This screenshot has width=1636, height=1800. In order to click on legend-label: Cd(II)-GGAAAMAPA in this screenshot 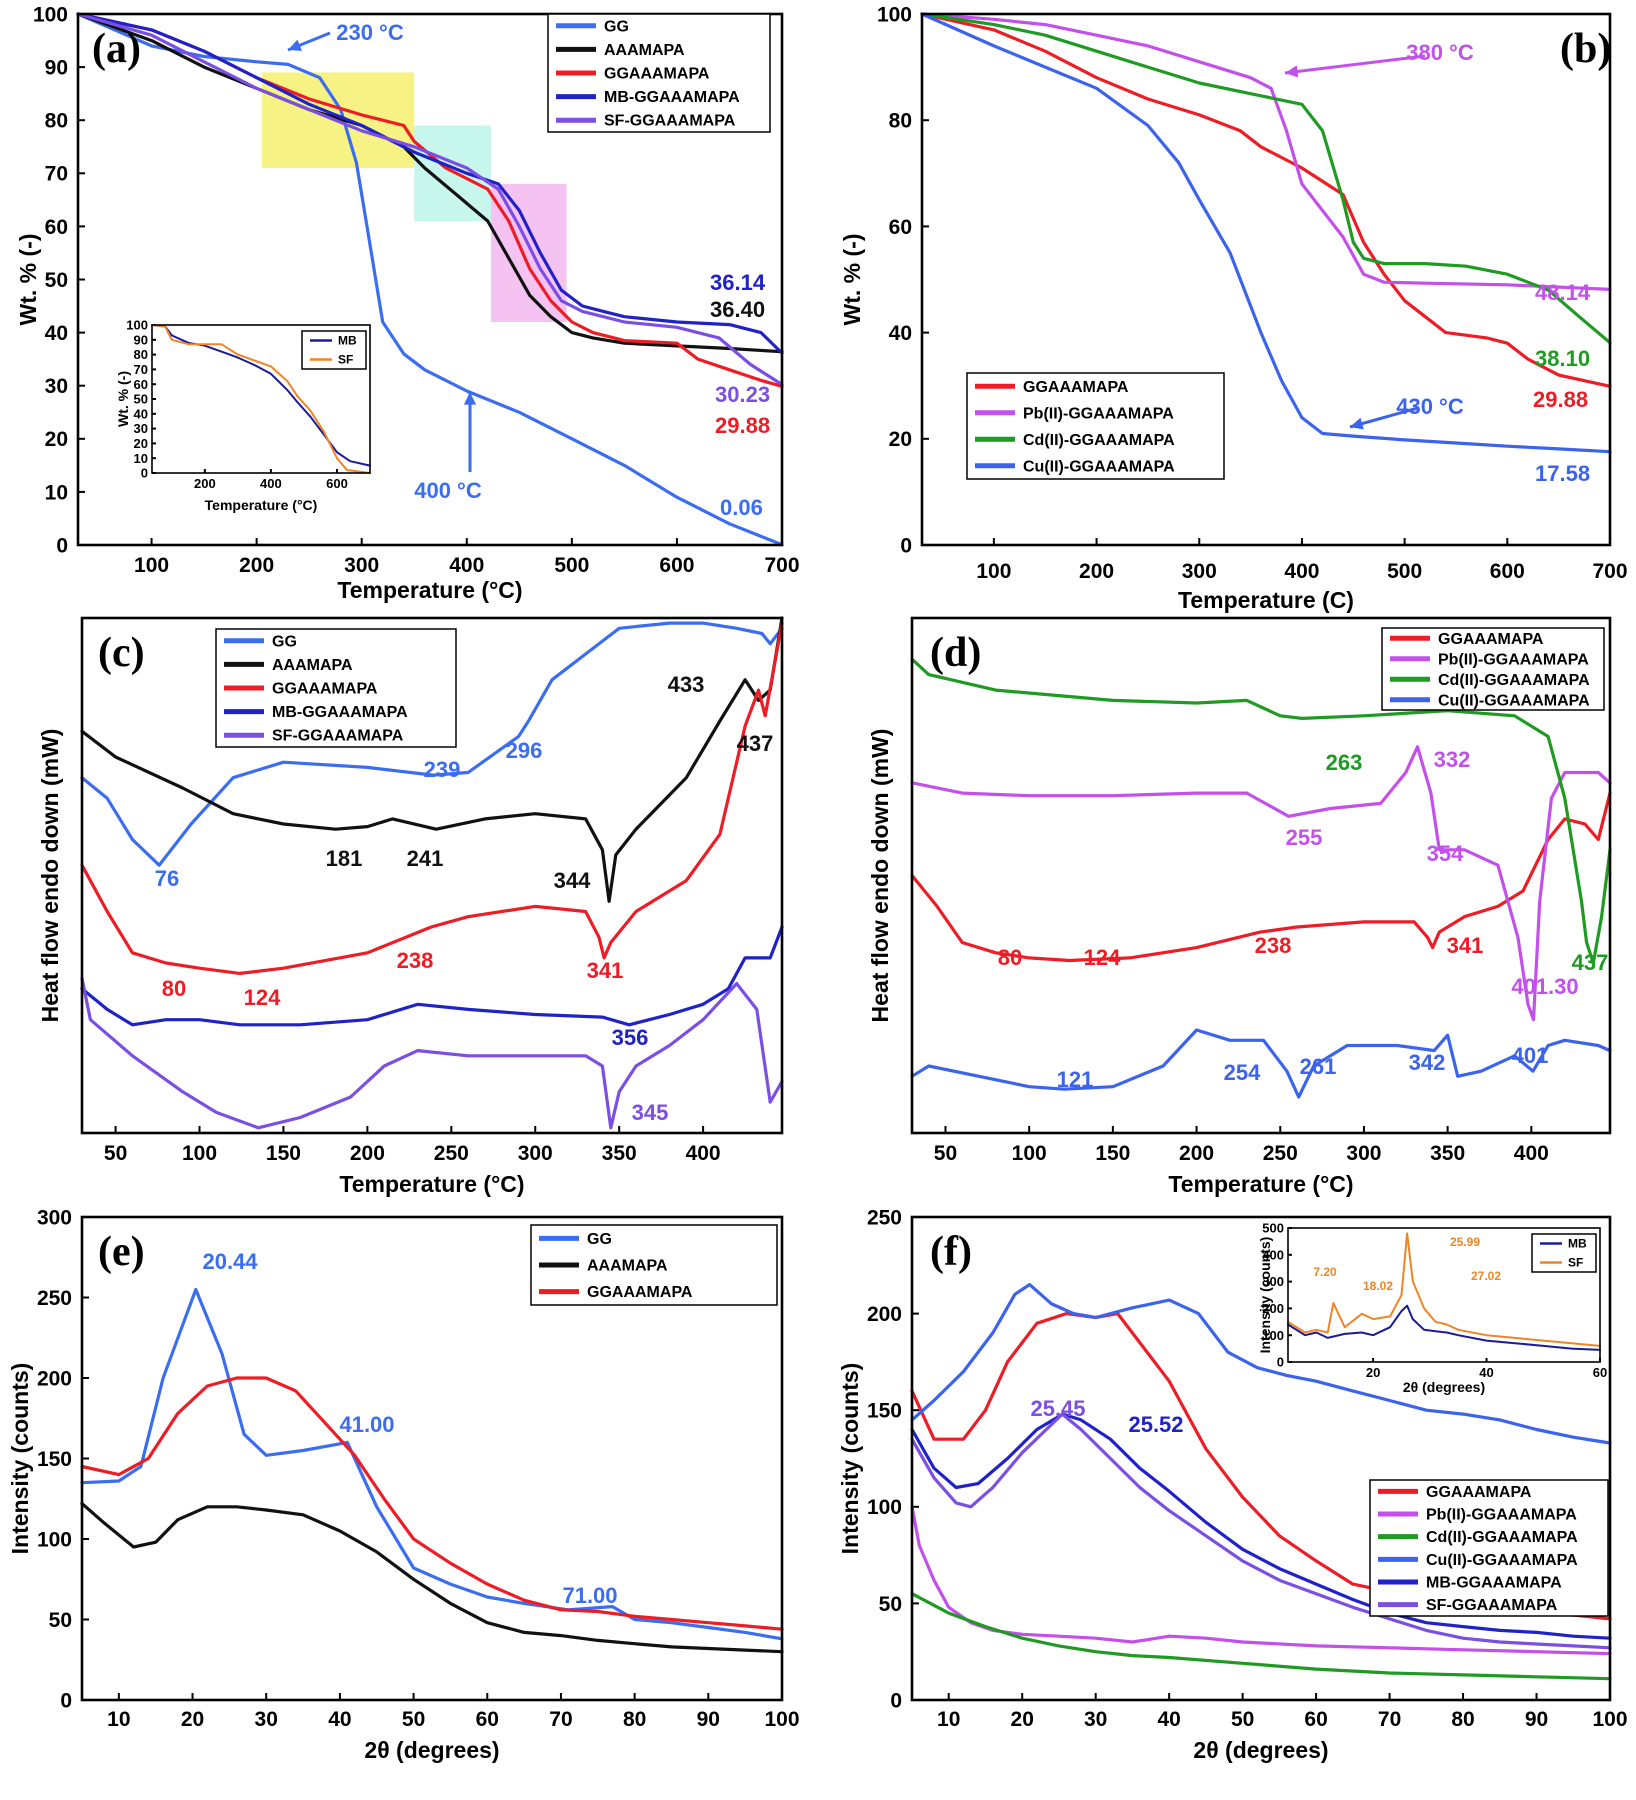, I will do `click(1514, 680)`.